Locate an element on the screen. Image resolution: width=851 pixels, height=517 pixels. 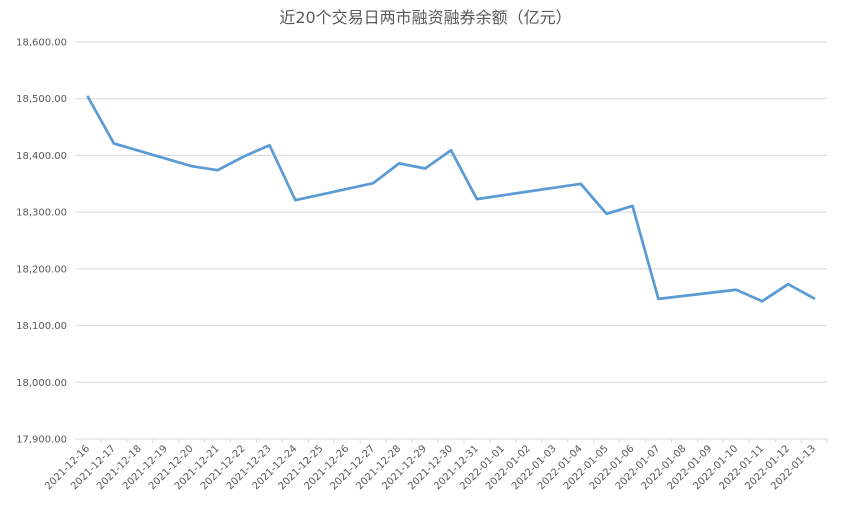
y-tick-label: 18,600.00 is located at coordinates (41, 43).